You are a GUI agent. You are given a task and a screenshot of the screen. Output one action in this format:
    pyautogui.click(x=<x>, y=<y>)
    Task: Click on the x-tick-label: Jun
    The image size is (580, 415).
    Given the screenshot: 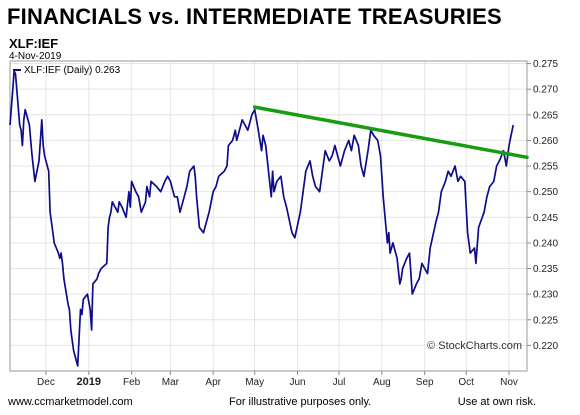 What is the action you would take?
    pyautogui.click(x=297, y=382)
    